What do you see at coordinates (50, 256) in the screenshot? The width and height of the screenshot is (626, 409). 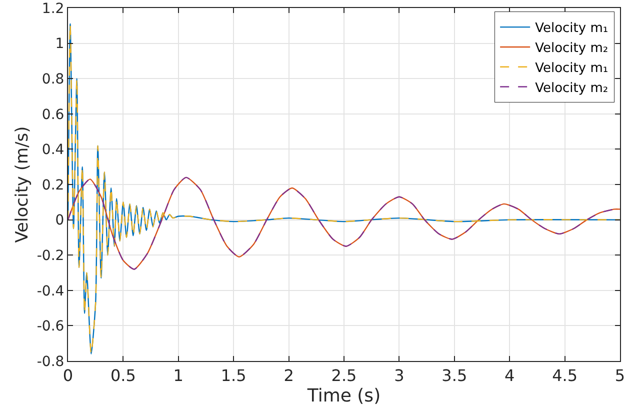 I see `y-tick-label: -0.2` at bounding box center [50, 256].